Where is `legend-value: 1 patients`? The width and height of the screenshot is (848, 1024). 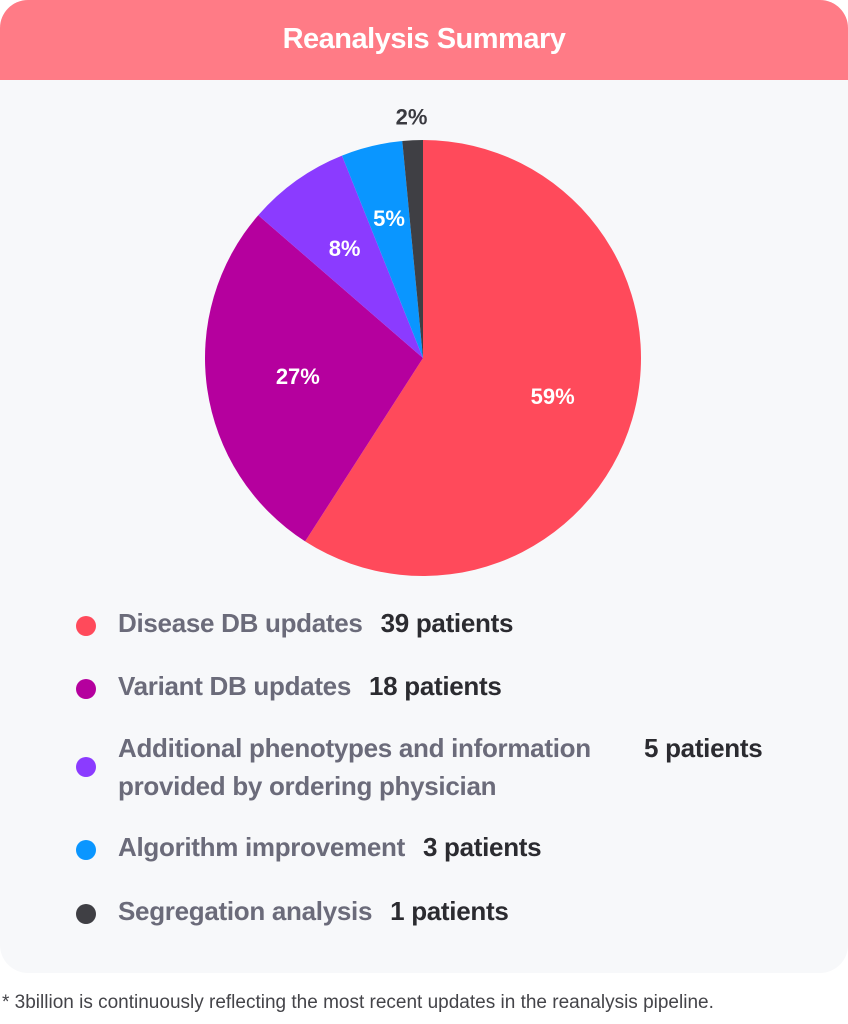 legend-value: 1 patients is located at coordinates (449, 911).